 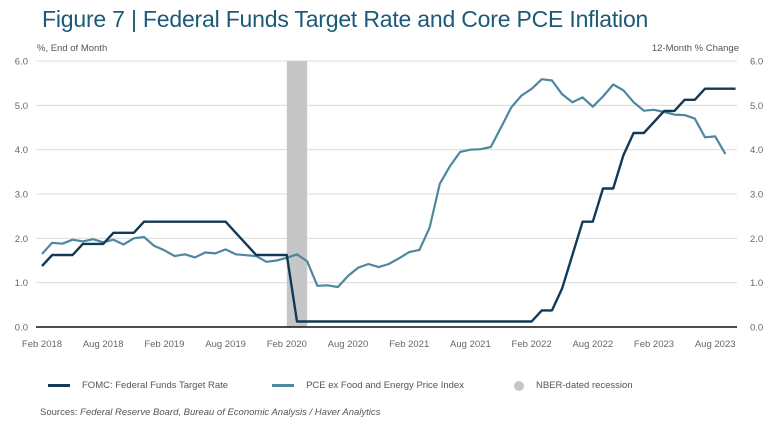 I want to click on x-tick-label: Feb 2021, so click(x=409, y=344).